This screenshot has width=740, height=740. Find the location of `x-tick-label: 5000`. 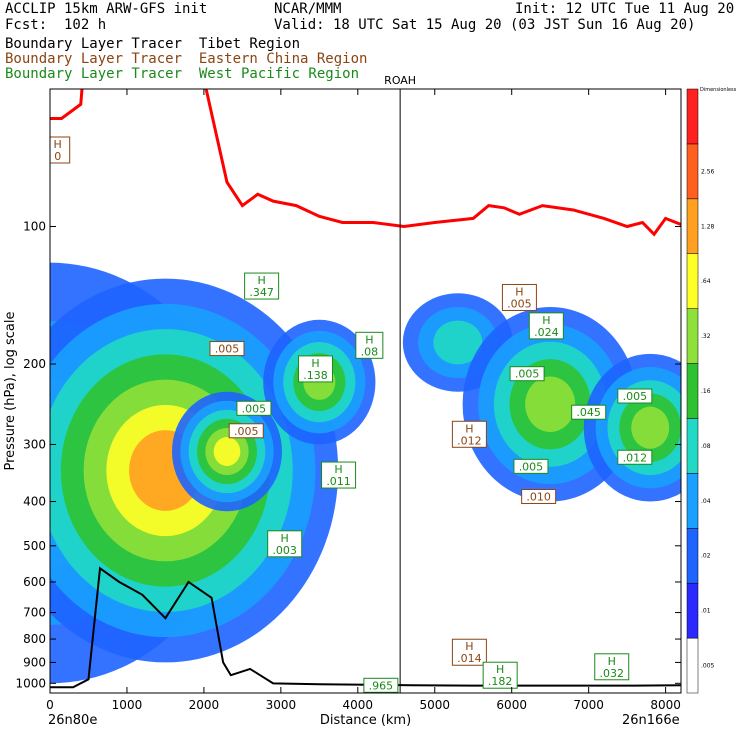

x-tick-label: 5000 is located at coordinates (434, 705).